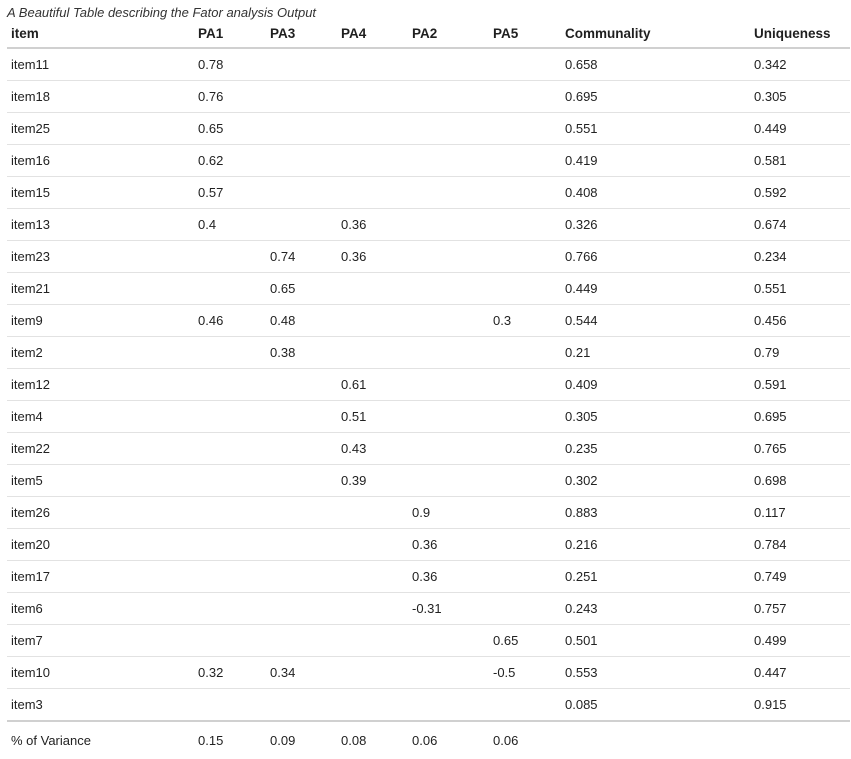 This screenshot has height=759, width=851. What do you see at coordinates (655, 256) in the screenshot?
I see `cell: 0.766` at bounding box center [655, 256].